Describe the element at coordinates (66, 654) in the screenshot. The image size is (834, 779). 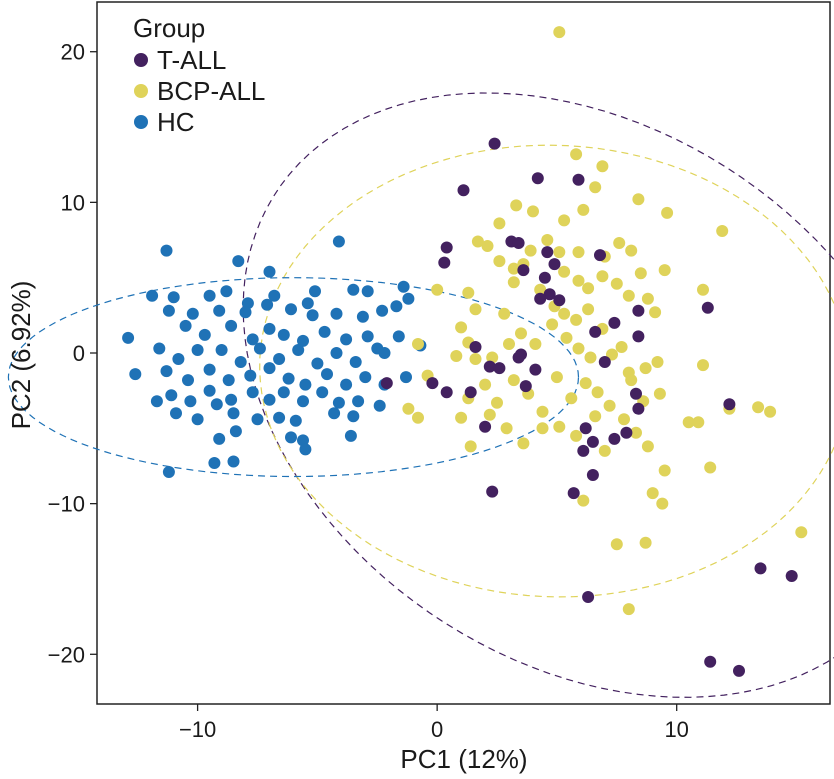
I see `y-tick-label: −20` at that location.